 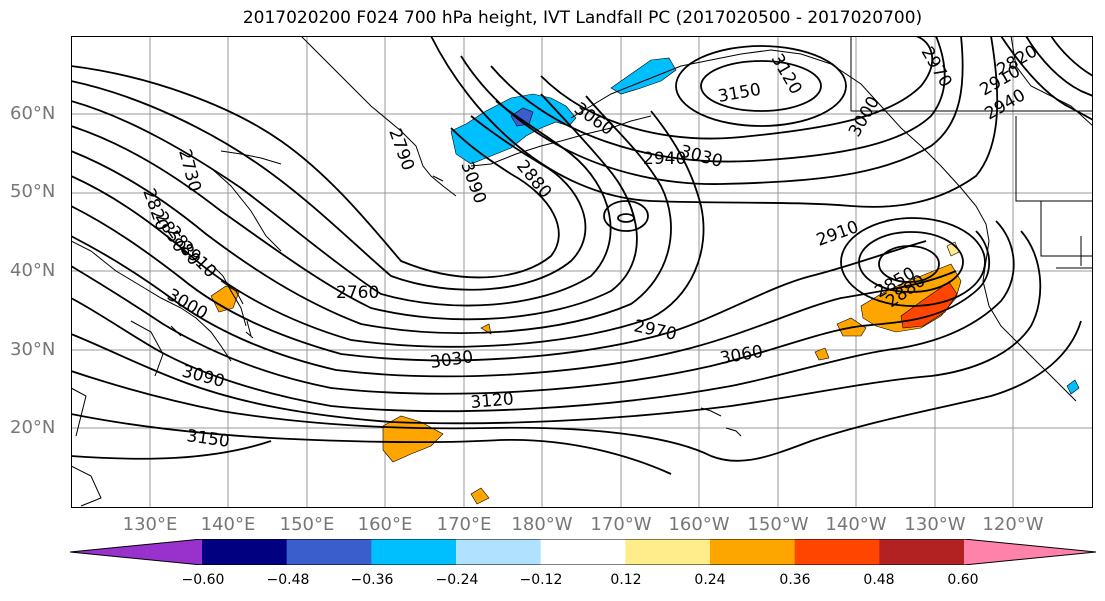 What do you see at coordinates (664, 159) in the screenshot?
I see `contour-label: 2940` at bounding box center [664, 159].